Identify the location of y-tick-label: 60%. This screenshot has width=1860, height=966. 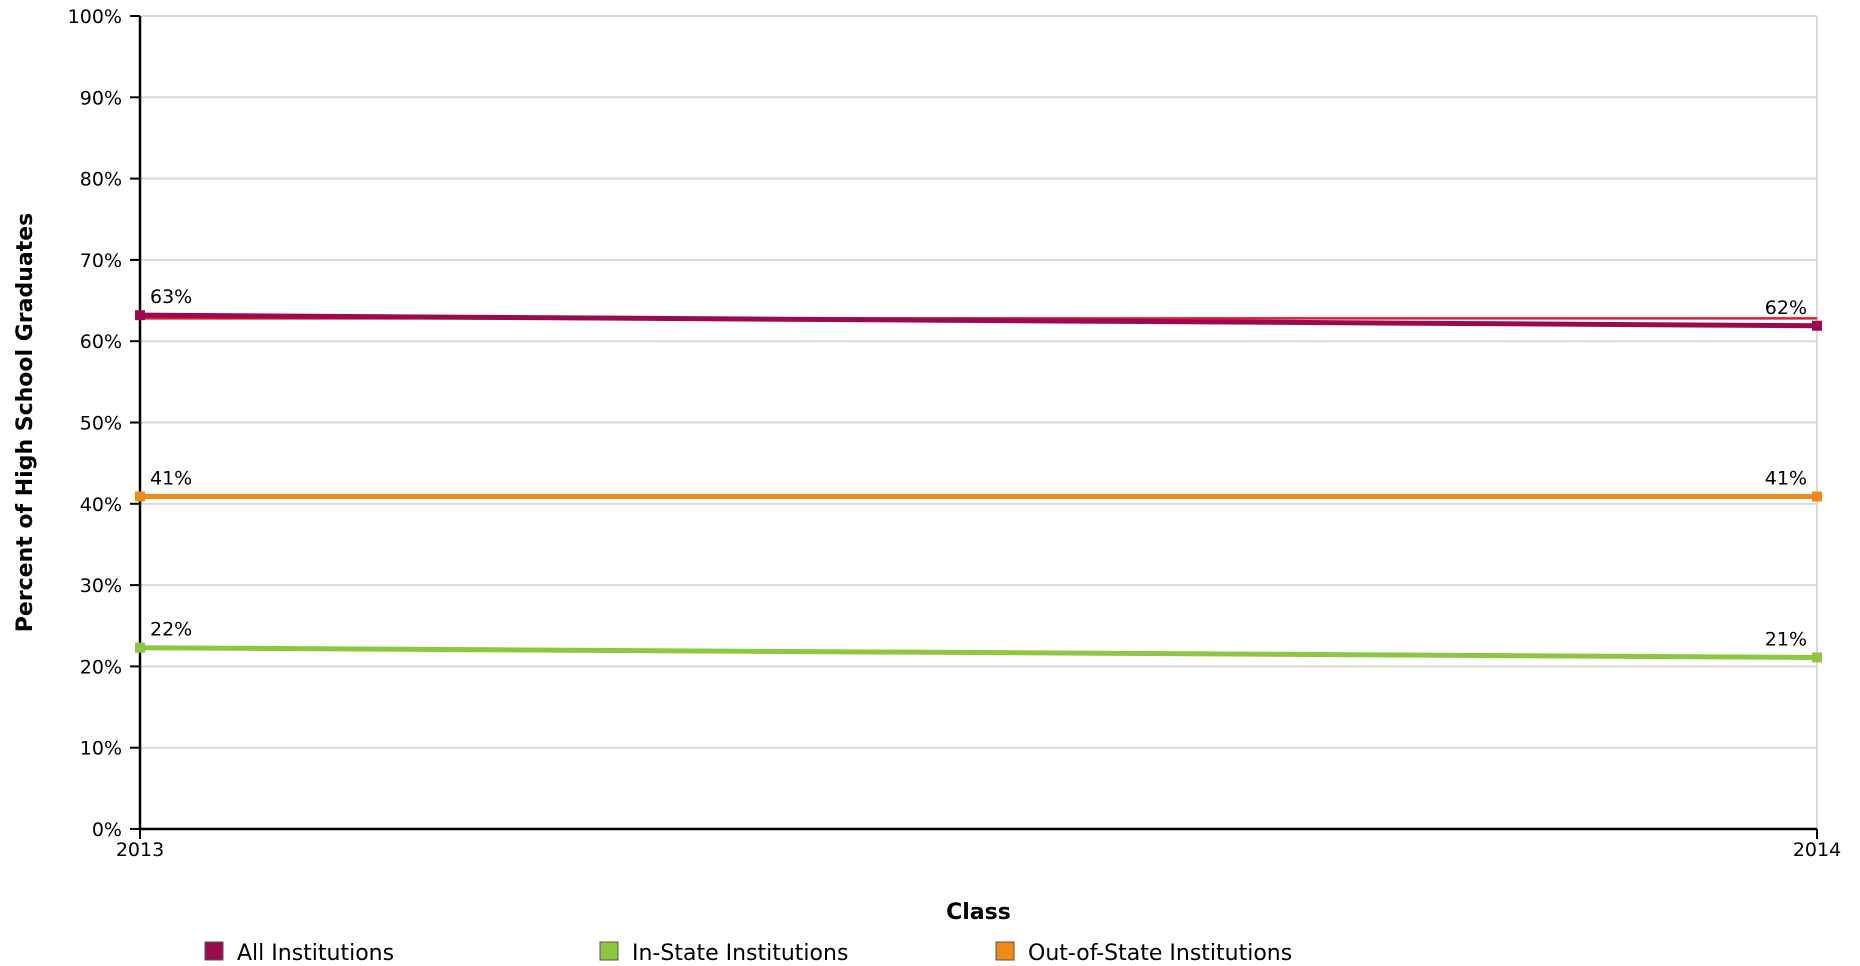
(101, 342).